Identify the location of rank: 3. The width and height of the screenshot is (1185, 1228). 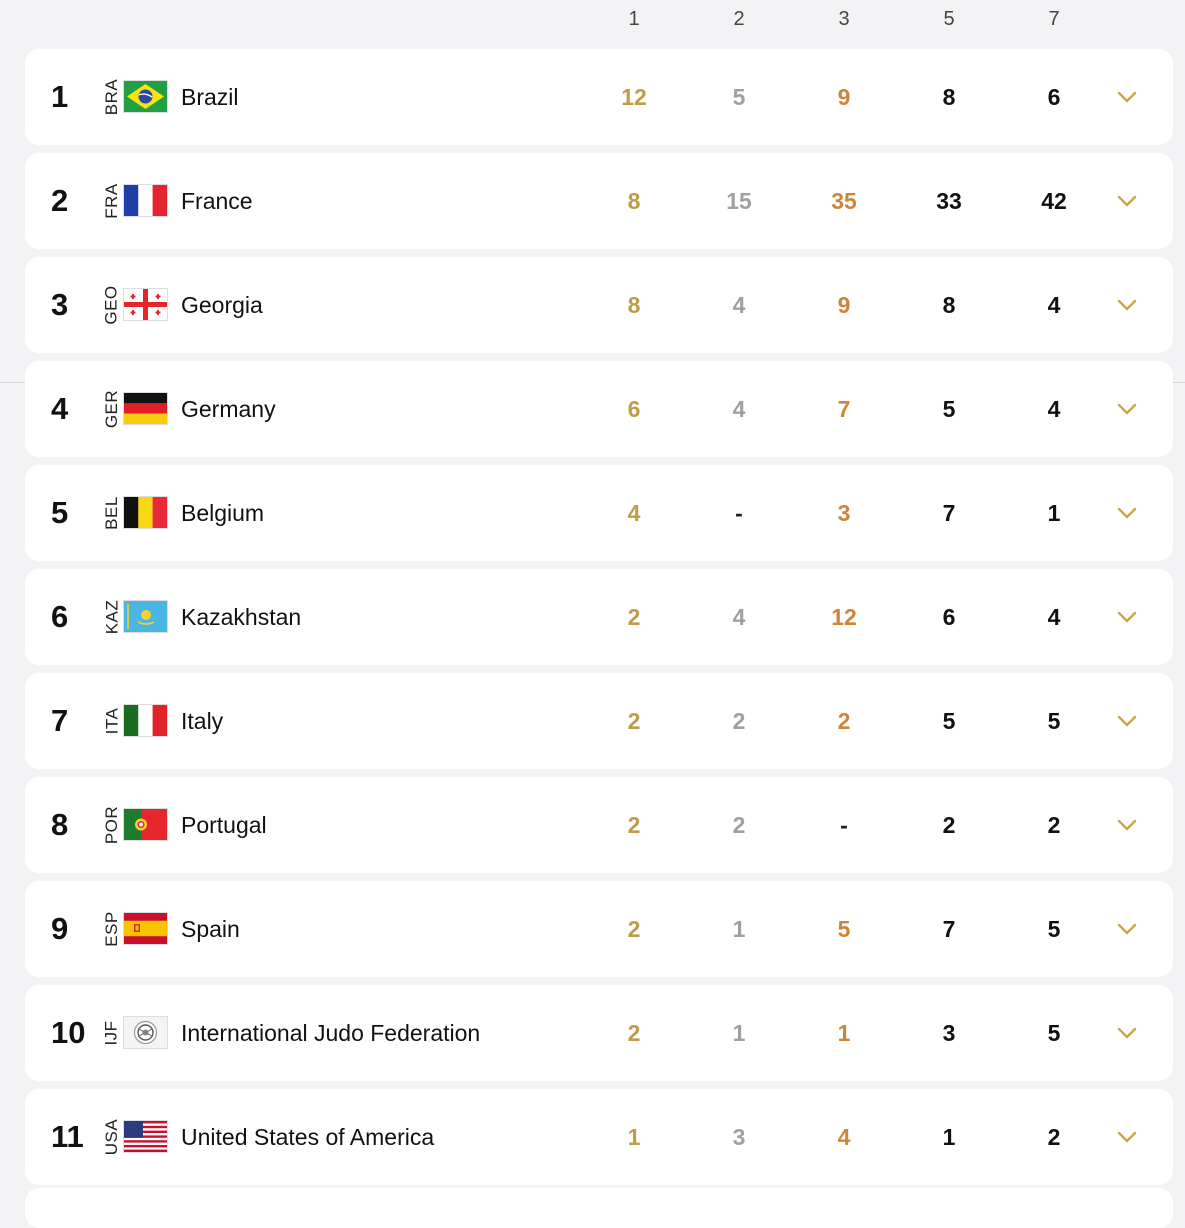
(60, 304).